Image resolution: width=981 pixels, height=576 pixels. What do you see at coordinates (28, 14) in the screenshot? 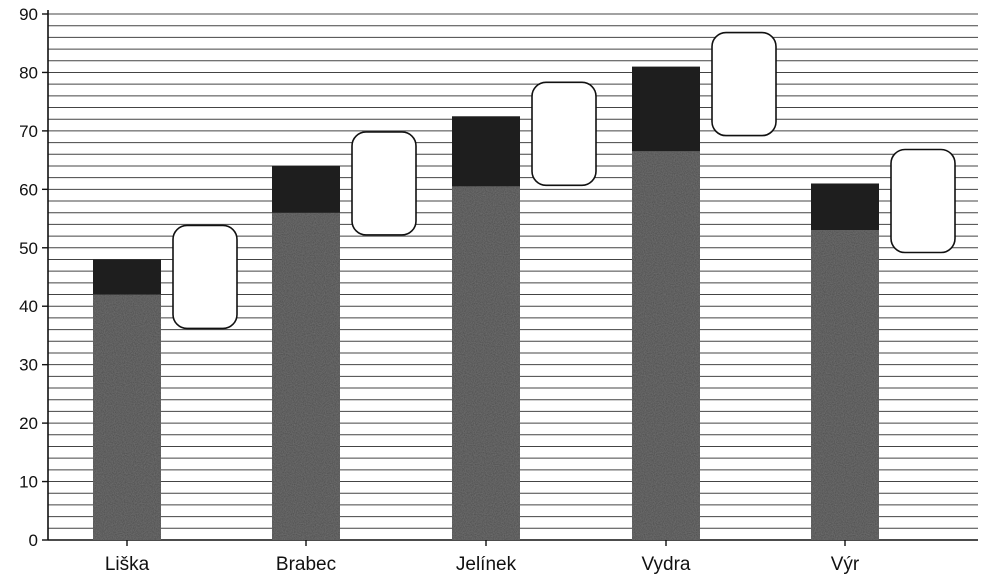
I see `y-tick-label: 90` at bounding box center [28, 14].